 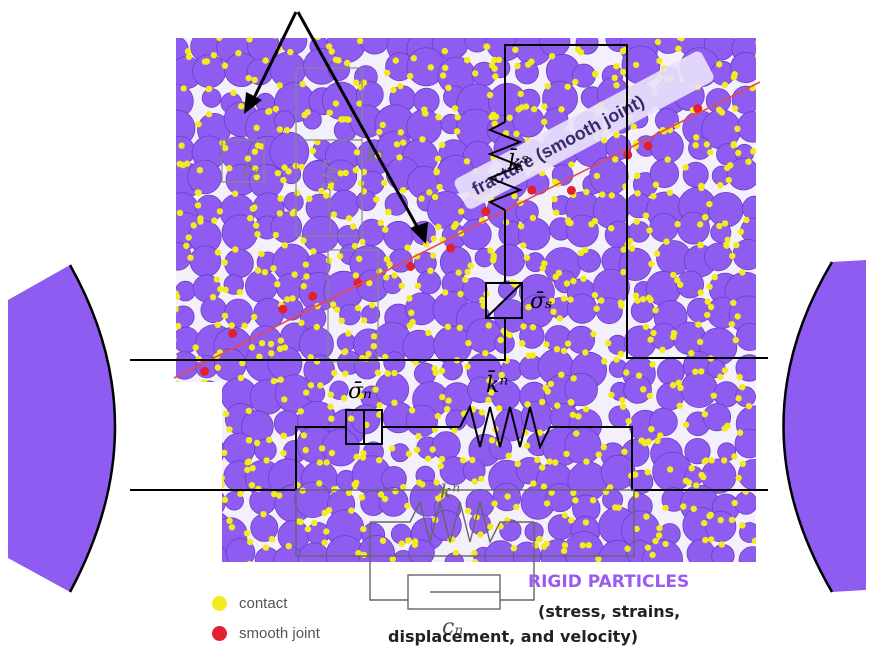 I want to click on sigma-s-label: σ̄ₛ, so click(x=541, y=301).